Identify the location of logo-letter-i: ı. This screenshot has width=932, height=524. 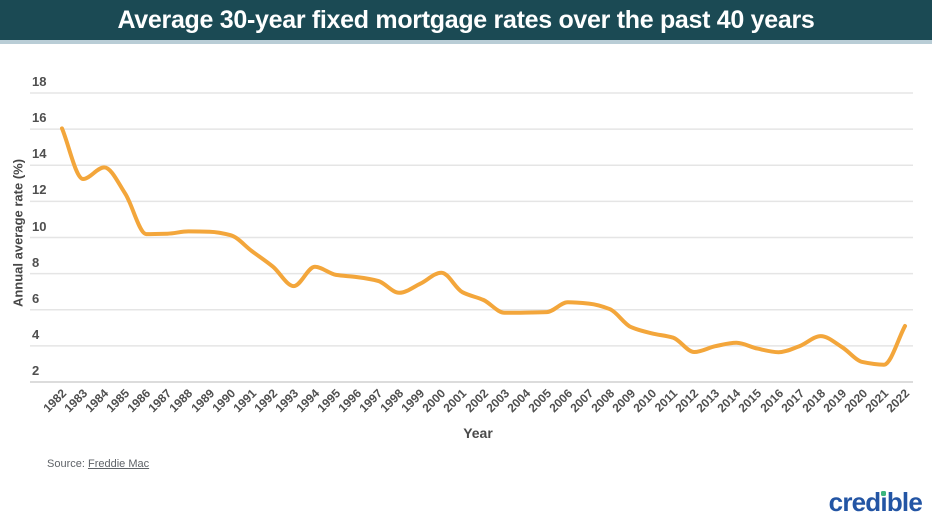
(883, 502).